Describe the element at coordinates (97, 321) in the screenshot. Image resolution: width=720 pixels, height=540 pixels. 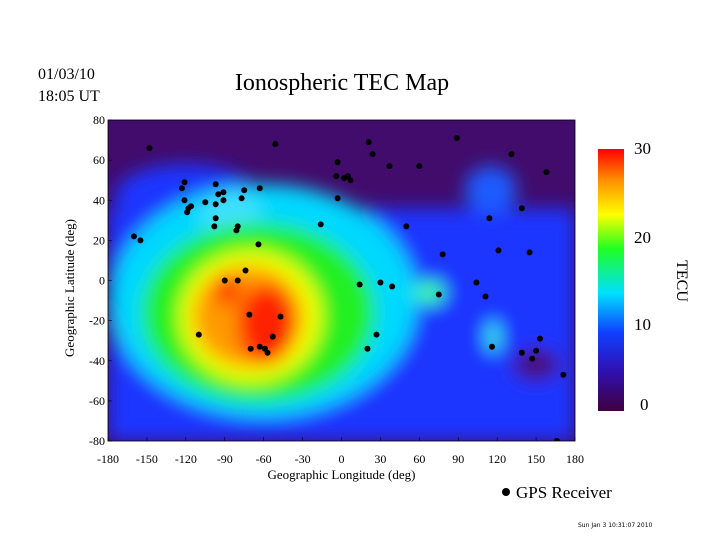
I see `y-tick-label: -20` at that location.